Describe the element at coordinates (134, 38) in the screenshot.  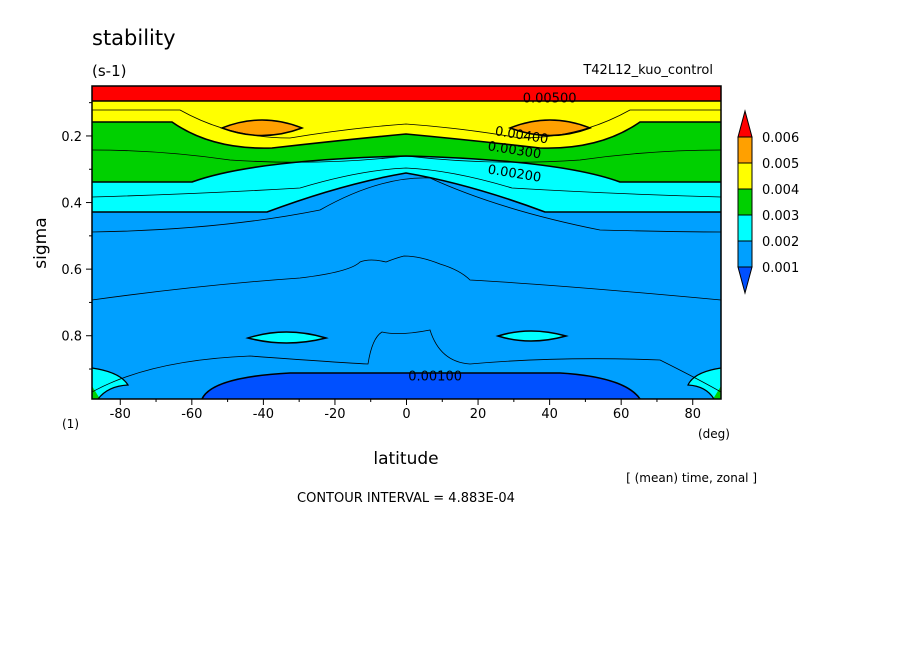
I see `chart-title: stability` at that location.